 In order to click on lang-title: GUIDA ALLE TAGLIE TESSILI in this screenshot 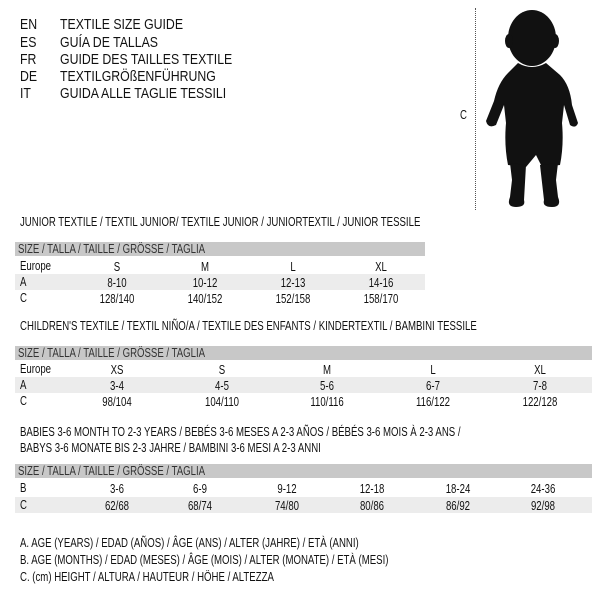, I will do `click(143, 93)`.